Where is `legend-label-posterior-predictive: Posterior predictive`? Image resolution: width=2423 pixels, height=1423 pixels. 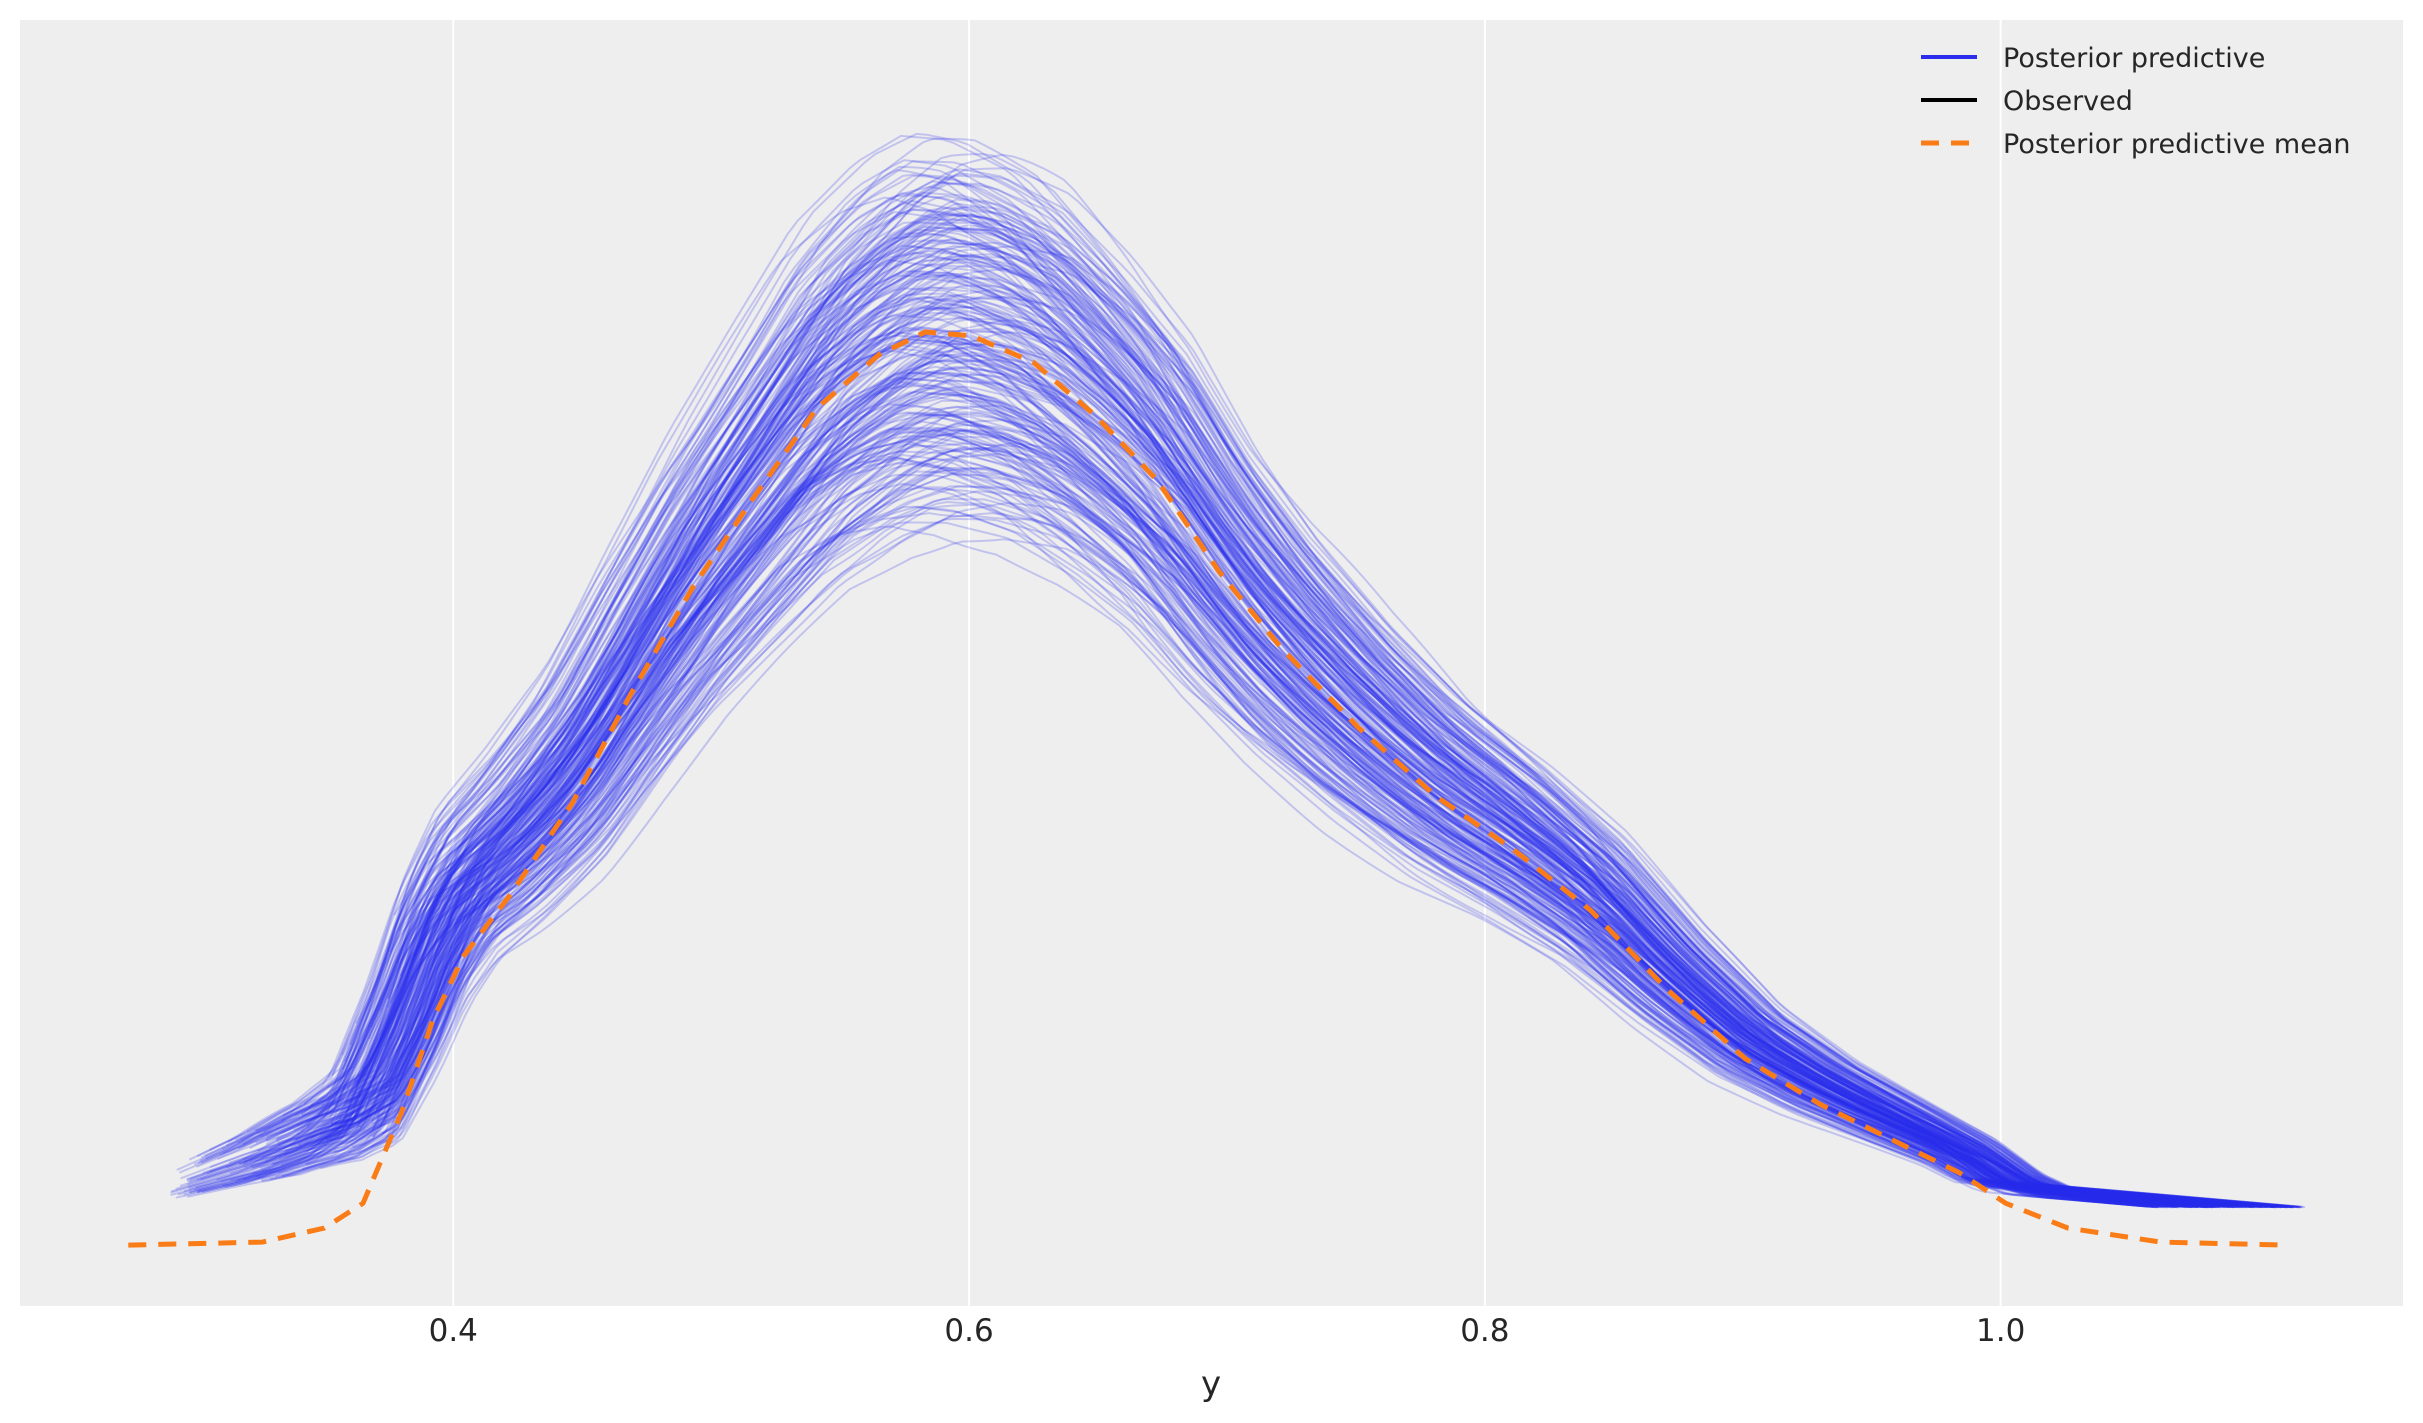
legend-label-posterior-predictive: Posterior predictive is located at coordinates (2134, 58).